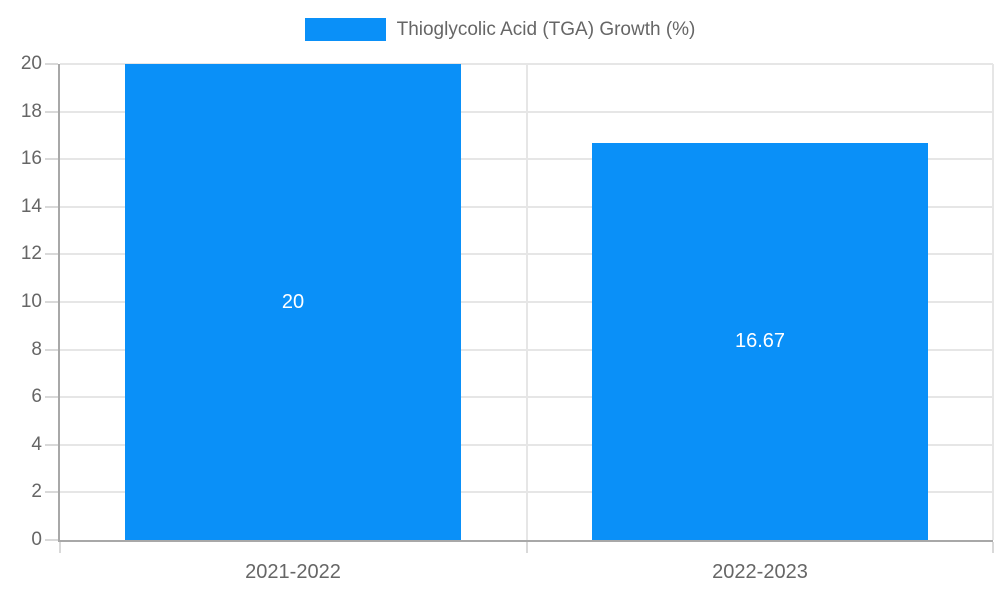  I want to click on legend-label: Thioglycolic Acid (TGA) Growth (%), so click(546, 29).